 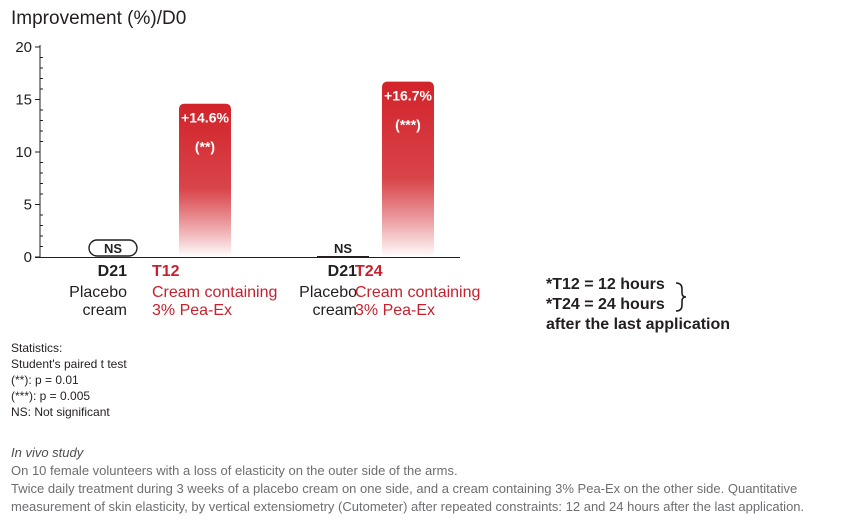 I want to click on stats-line-1: Student's paired t test, so click(x=69, y=364).